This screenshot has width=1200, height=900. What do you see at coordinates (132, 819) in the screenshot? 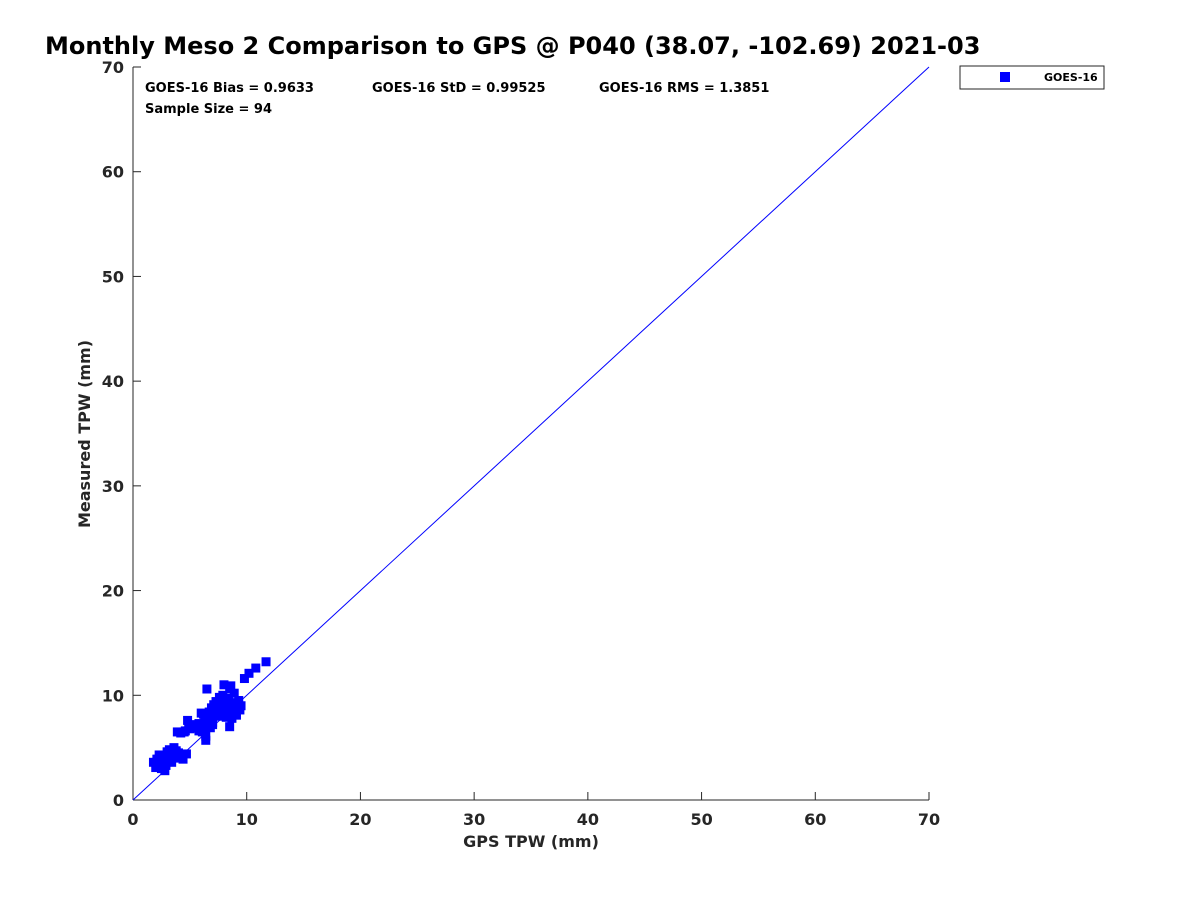
I see `x-tick-label: 0` at bounding box center [132, 819].